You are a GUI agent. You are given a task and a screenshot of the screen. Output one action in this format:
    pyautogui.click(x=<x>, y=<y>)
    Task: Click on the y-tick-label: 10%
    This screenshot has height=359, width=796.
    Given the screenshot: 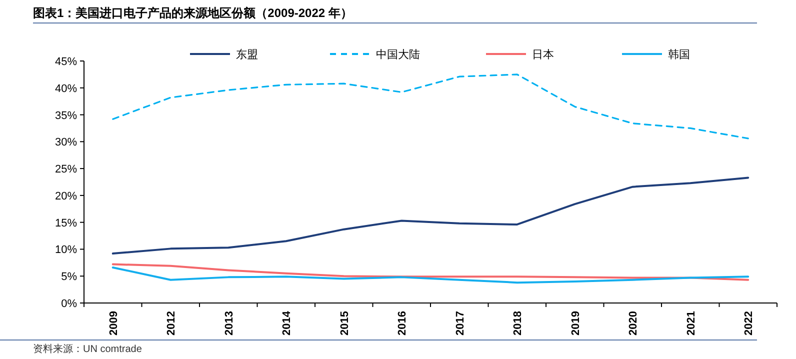 What is the action you would take?
    pyautogui.click(x=66, y=250)
    